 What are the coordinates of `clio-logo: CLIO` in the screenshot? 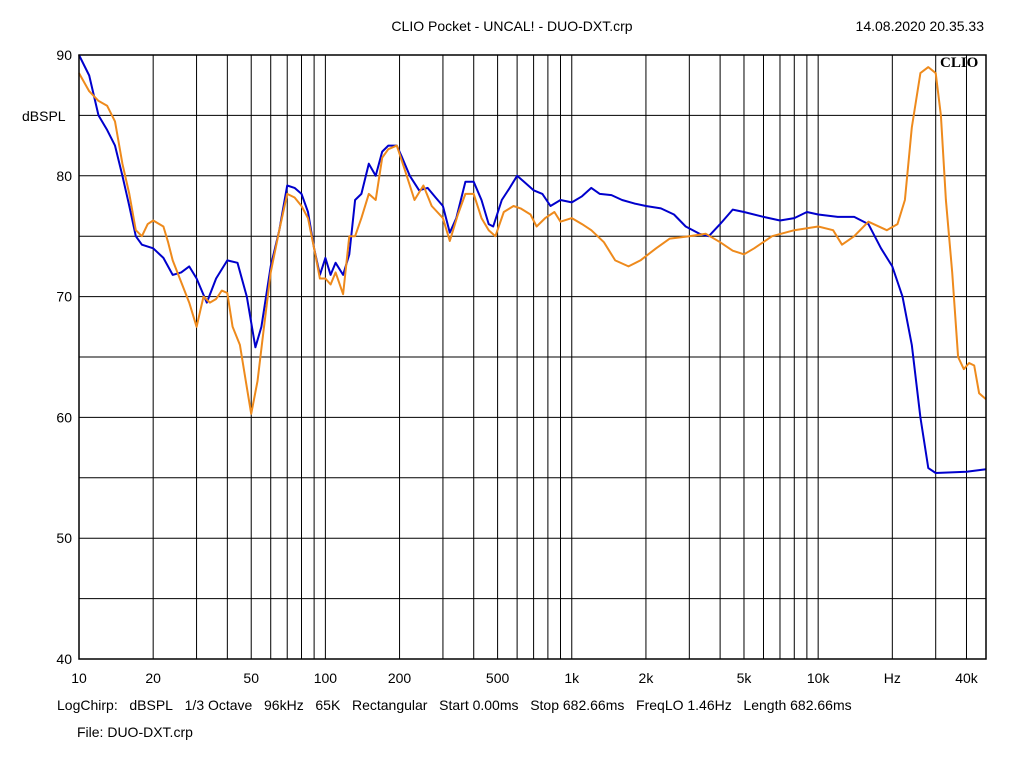 It's located at (959, 63).